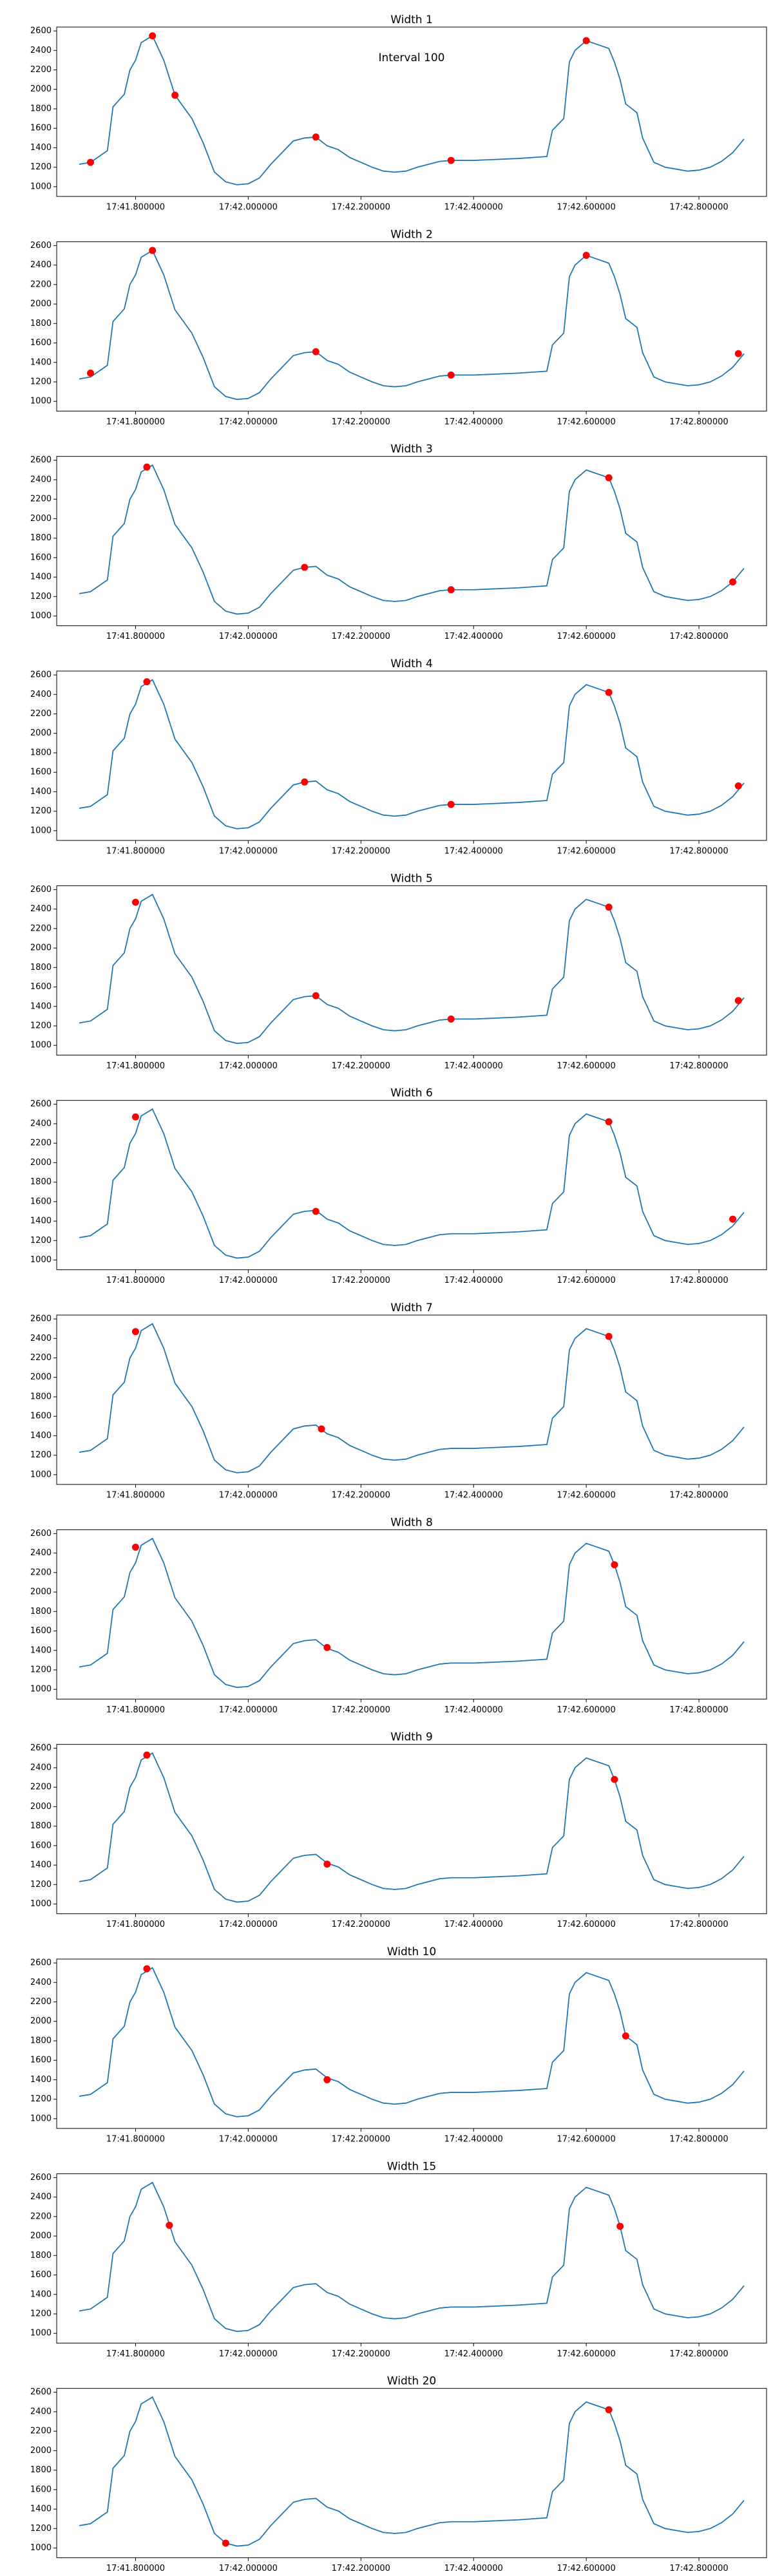  Describe the element at coordinates (412, 1952) in the screenshot. I see `chart-title: Width 10` at that location.